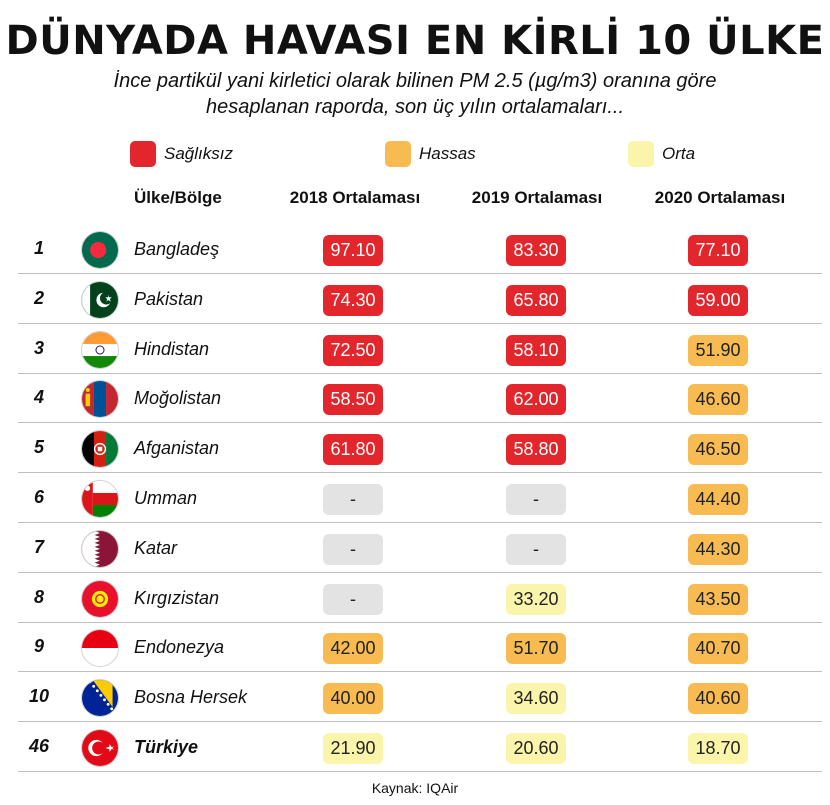 The image size is (830, 805). What do you see at coordinates (420, 647) in the screenshot?
I see `table-row: 9 Endonezya 42.00 51.70 40.70` at bounding box center [420, 647].